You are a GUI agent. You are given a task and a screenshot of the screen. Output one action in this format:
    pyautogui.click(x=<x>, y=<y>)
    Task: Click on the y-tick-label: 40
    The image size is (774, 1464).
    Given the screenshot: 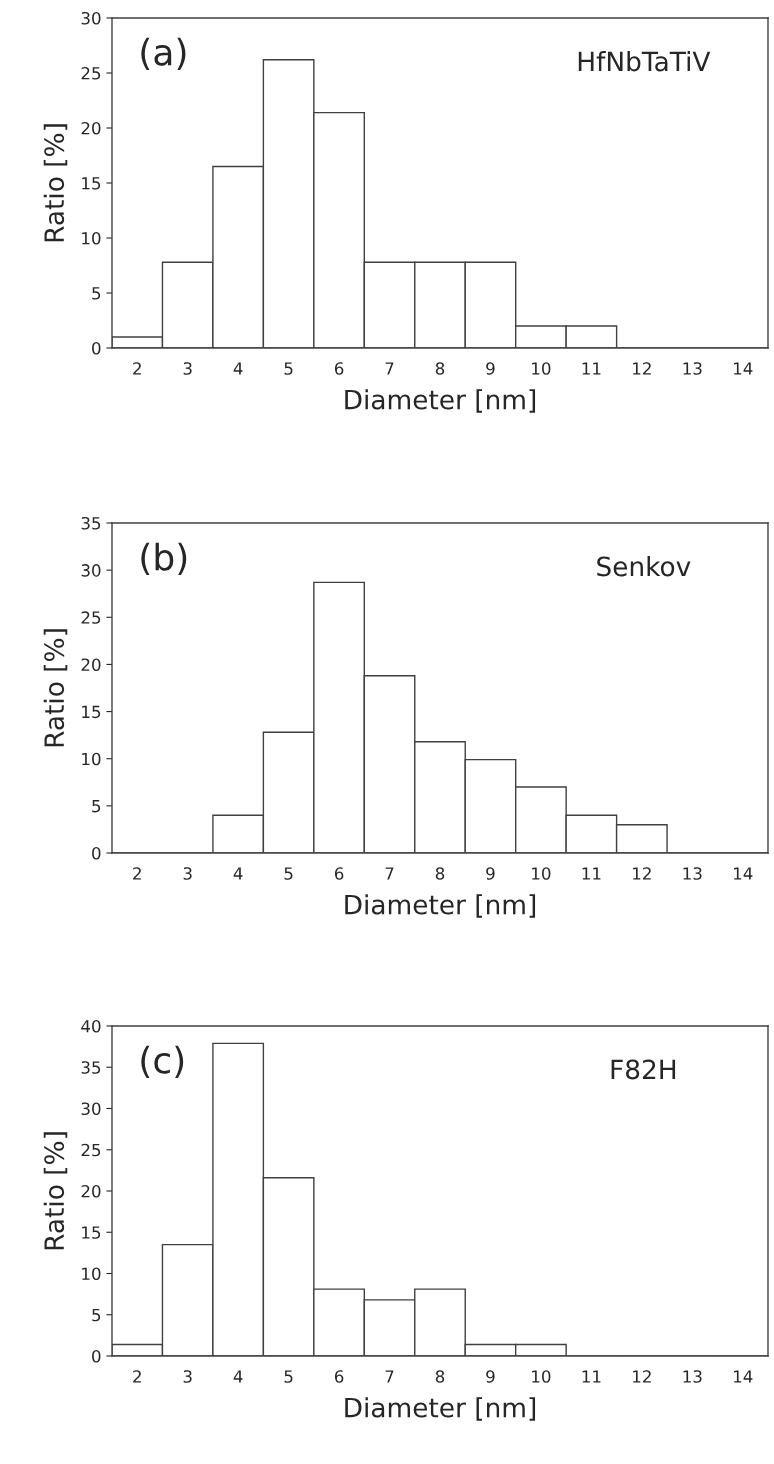 What is the action you would take?
    pyautogui.click(x=91, y=1026)
    